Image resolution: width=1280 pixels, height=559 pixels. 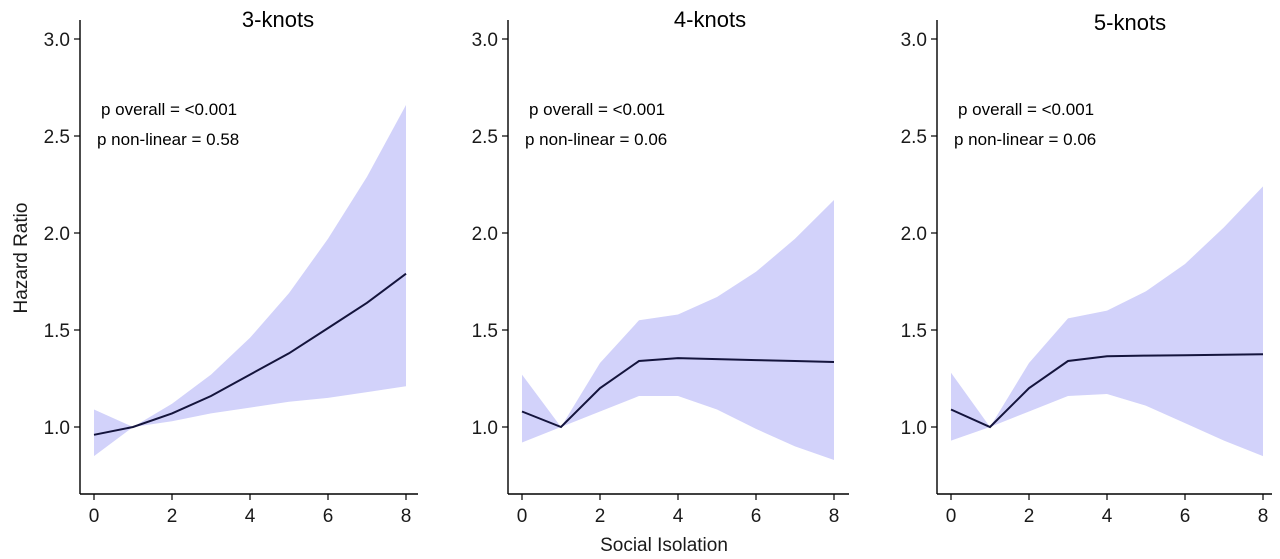 I want to click on y-axis-title: Hazard Ratio, so click(x=21, y=258).